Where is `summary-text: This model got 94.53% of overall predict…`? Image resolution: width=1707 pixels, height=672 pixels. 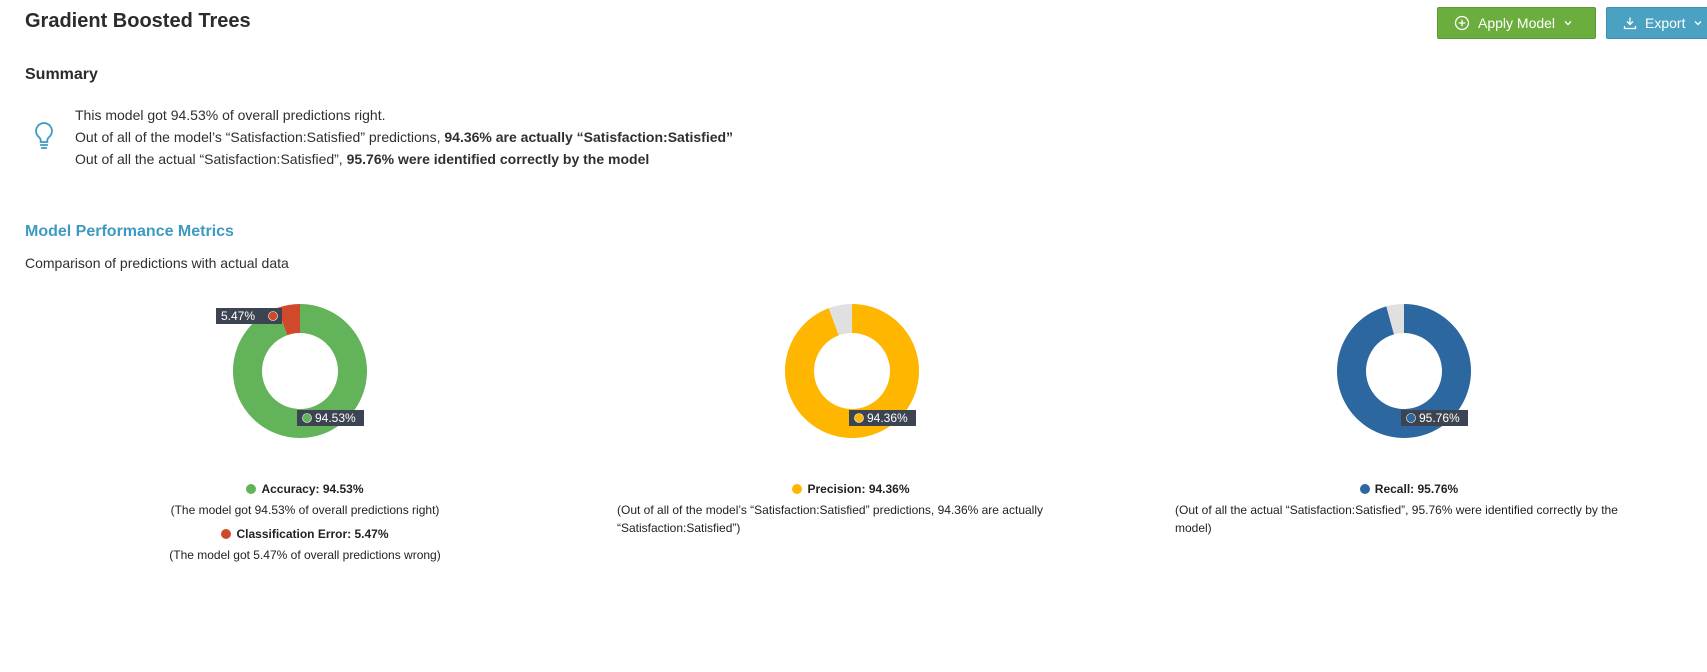 summary-text: This model got 94.53% of overall predict… is located at coordinates (404, 137).